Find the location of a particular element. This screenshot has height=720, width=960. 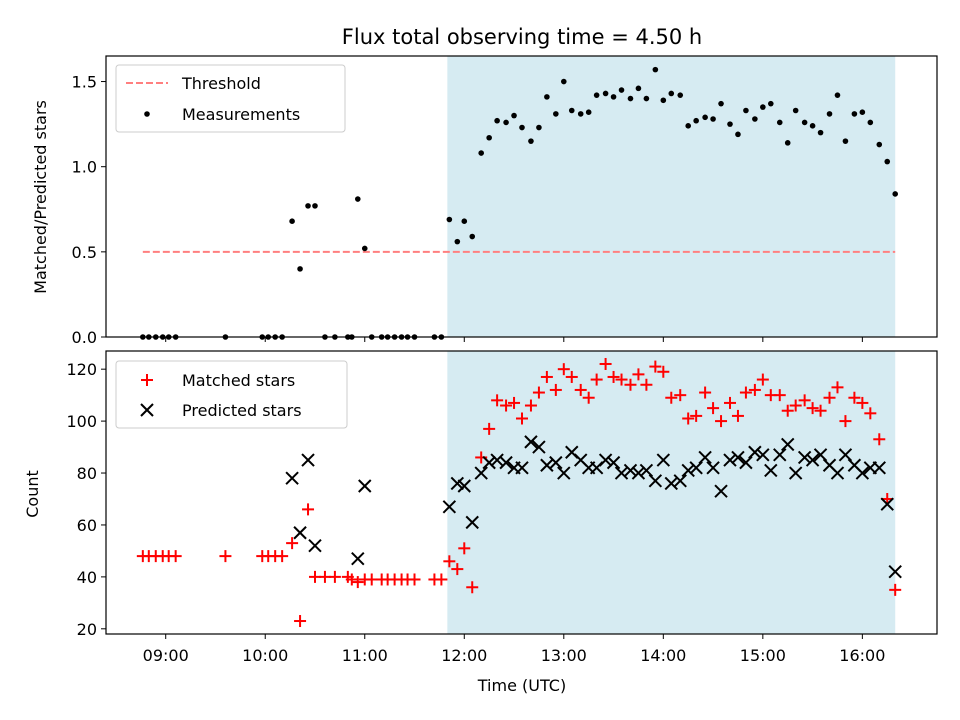

legend-measurement-swatch is located at coordinates (147, 114).